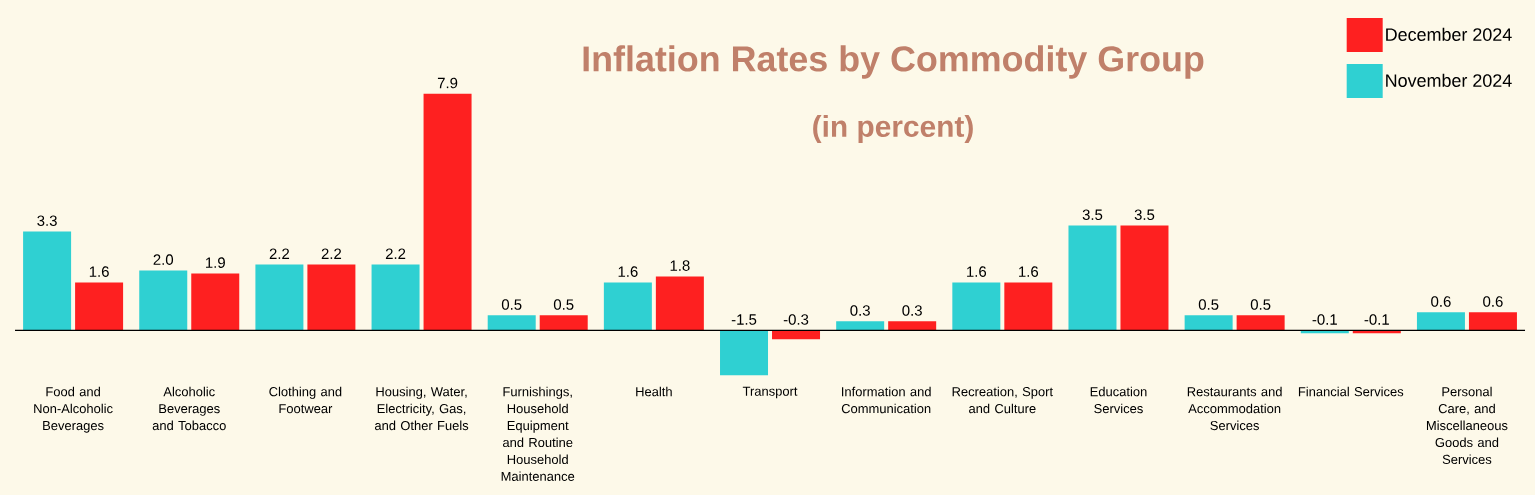 The image size is (1535, 495). What do you see at coordinates (305, 400) in the screenshot?
I see `x-tick-label: Clothing and Footwear` at bounding box center [305, 400].